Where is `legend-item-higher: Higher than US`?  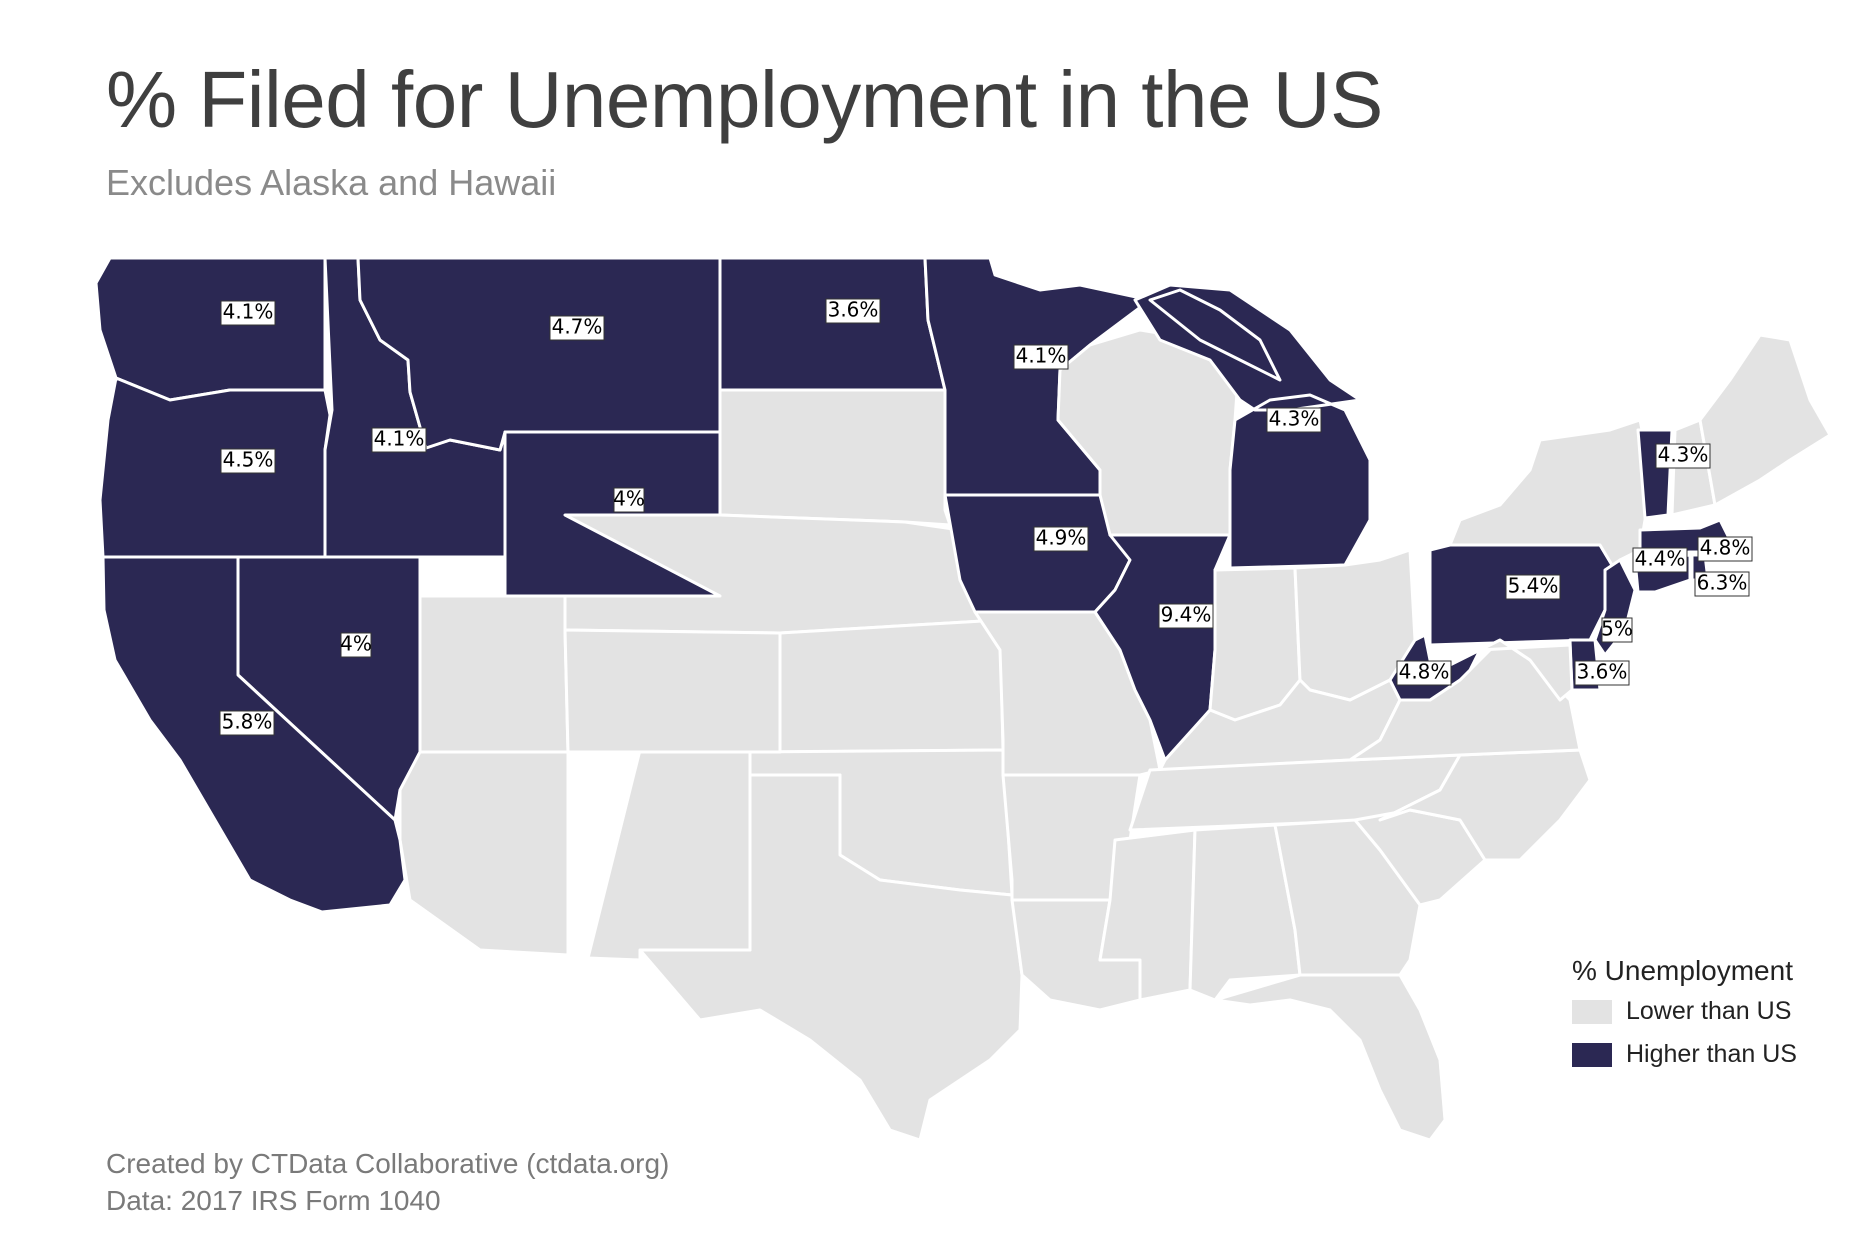
legend-item-higher: Higher than US is located at coordinates (1684, 1054).